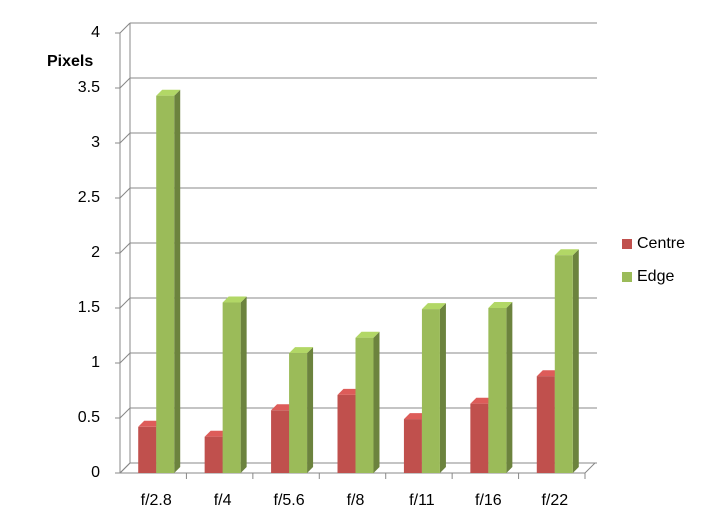 Image resolution: width=704 pixels, height=522 pixels. I want to click on x-tick-label: f/22, so click(554, 500).